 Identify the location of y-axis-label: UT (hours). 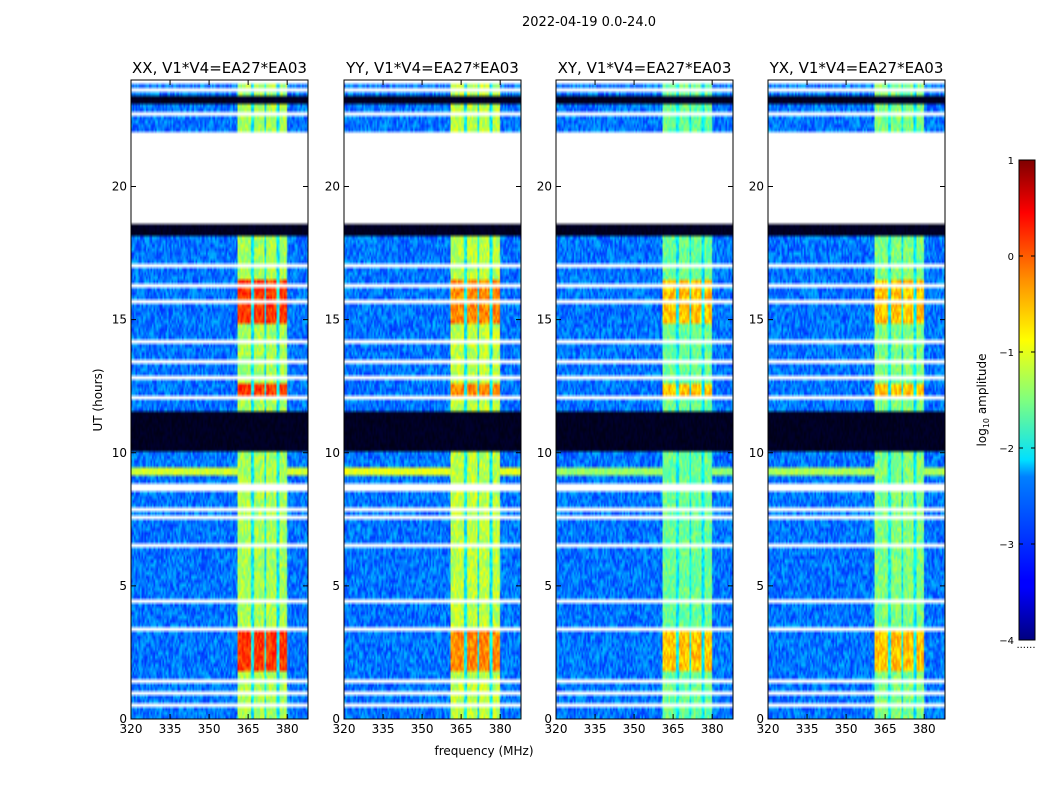
(98, 399).